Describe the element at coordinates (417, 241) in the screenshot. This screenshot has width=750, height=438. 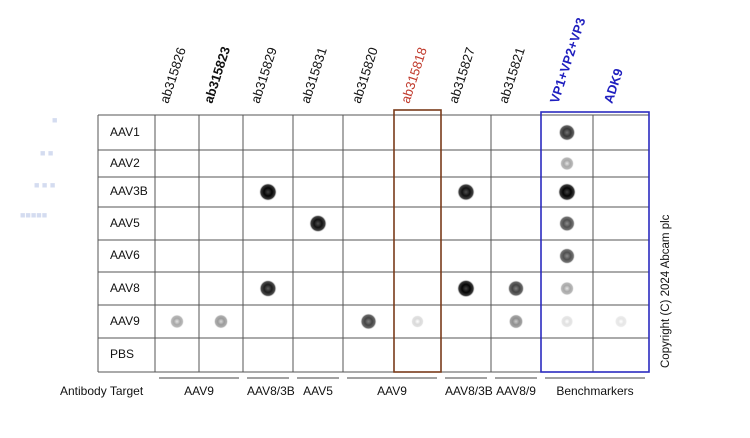
I see `highlight-box-red` at that location.